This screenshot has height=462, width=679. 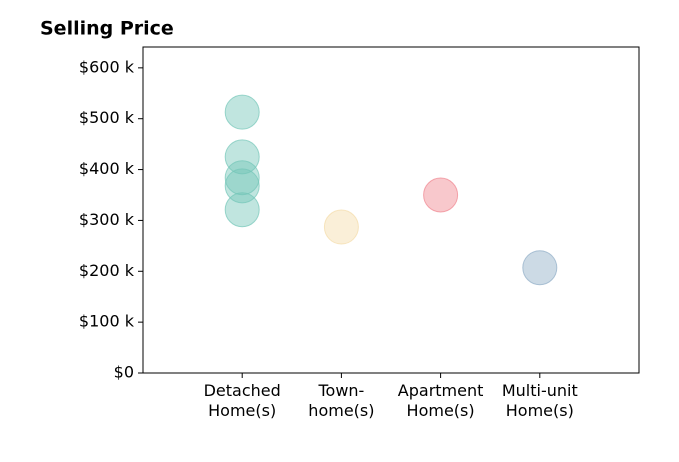 What do you see at coordinates (107, 321) in the screenshot?
I see `y-tick-label: $100 k` at bounding box center [107, 321].